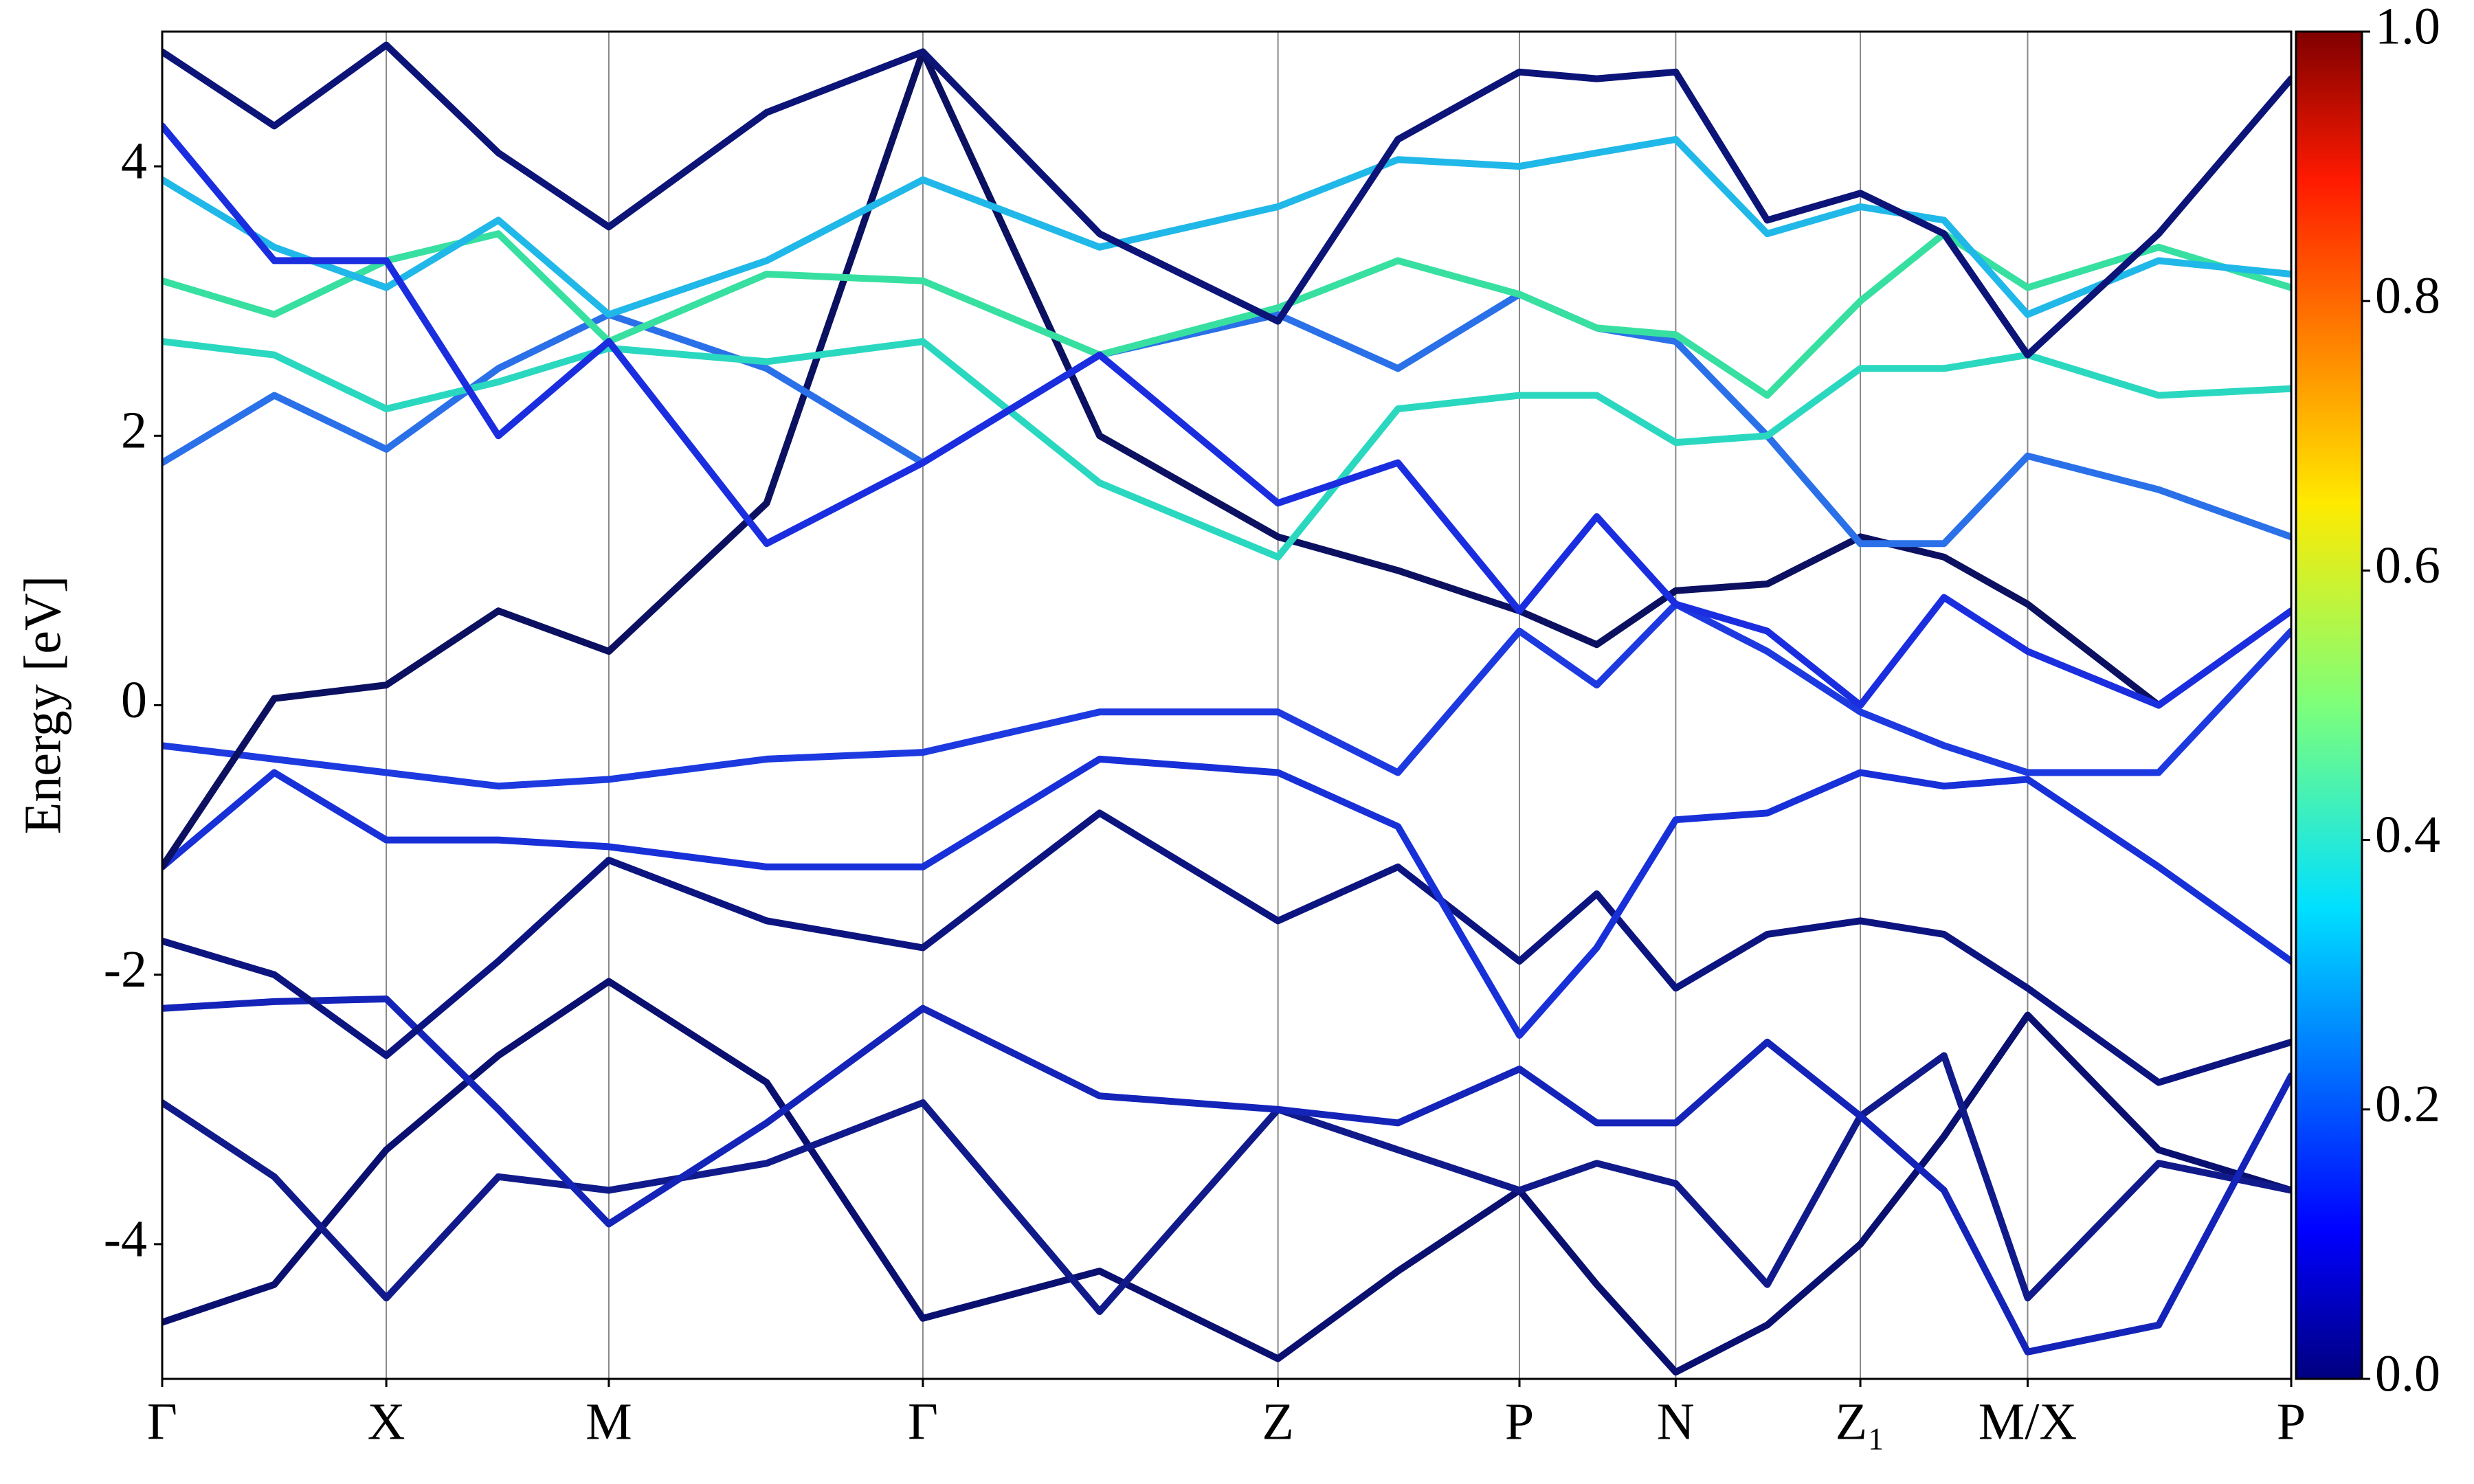 This screenshot has width=2474, height=1484. I want to click on colorbar-tick-label: 0.8, so click(2407, 296).